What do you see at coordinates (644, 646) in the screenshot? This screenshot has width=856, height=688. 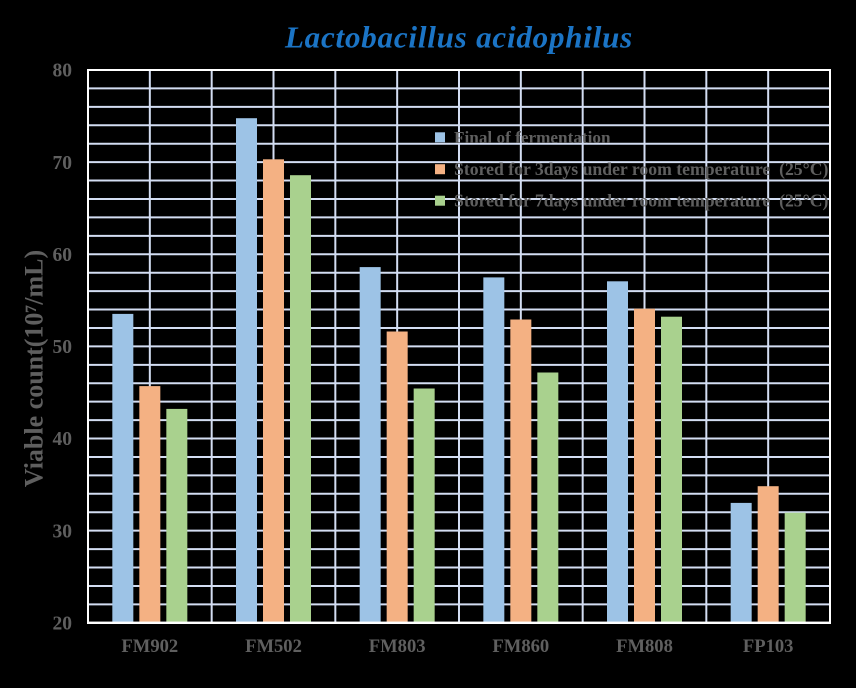 I see `svg-text: FM808` at bounding box center [644, 646].